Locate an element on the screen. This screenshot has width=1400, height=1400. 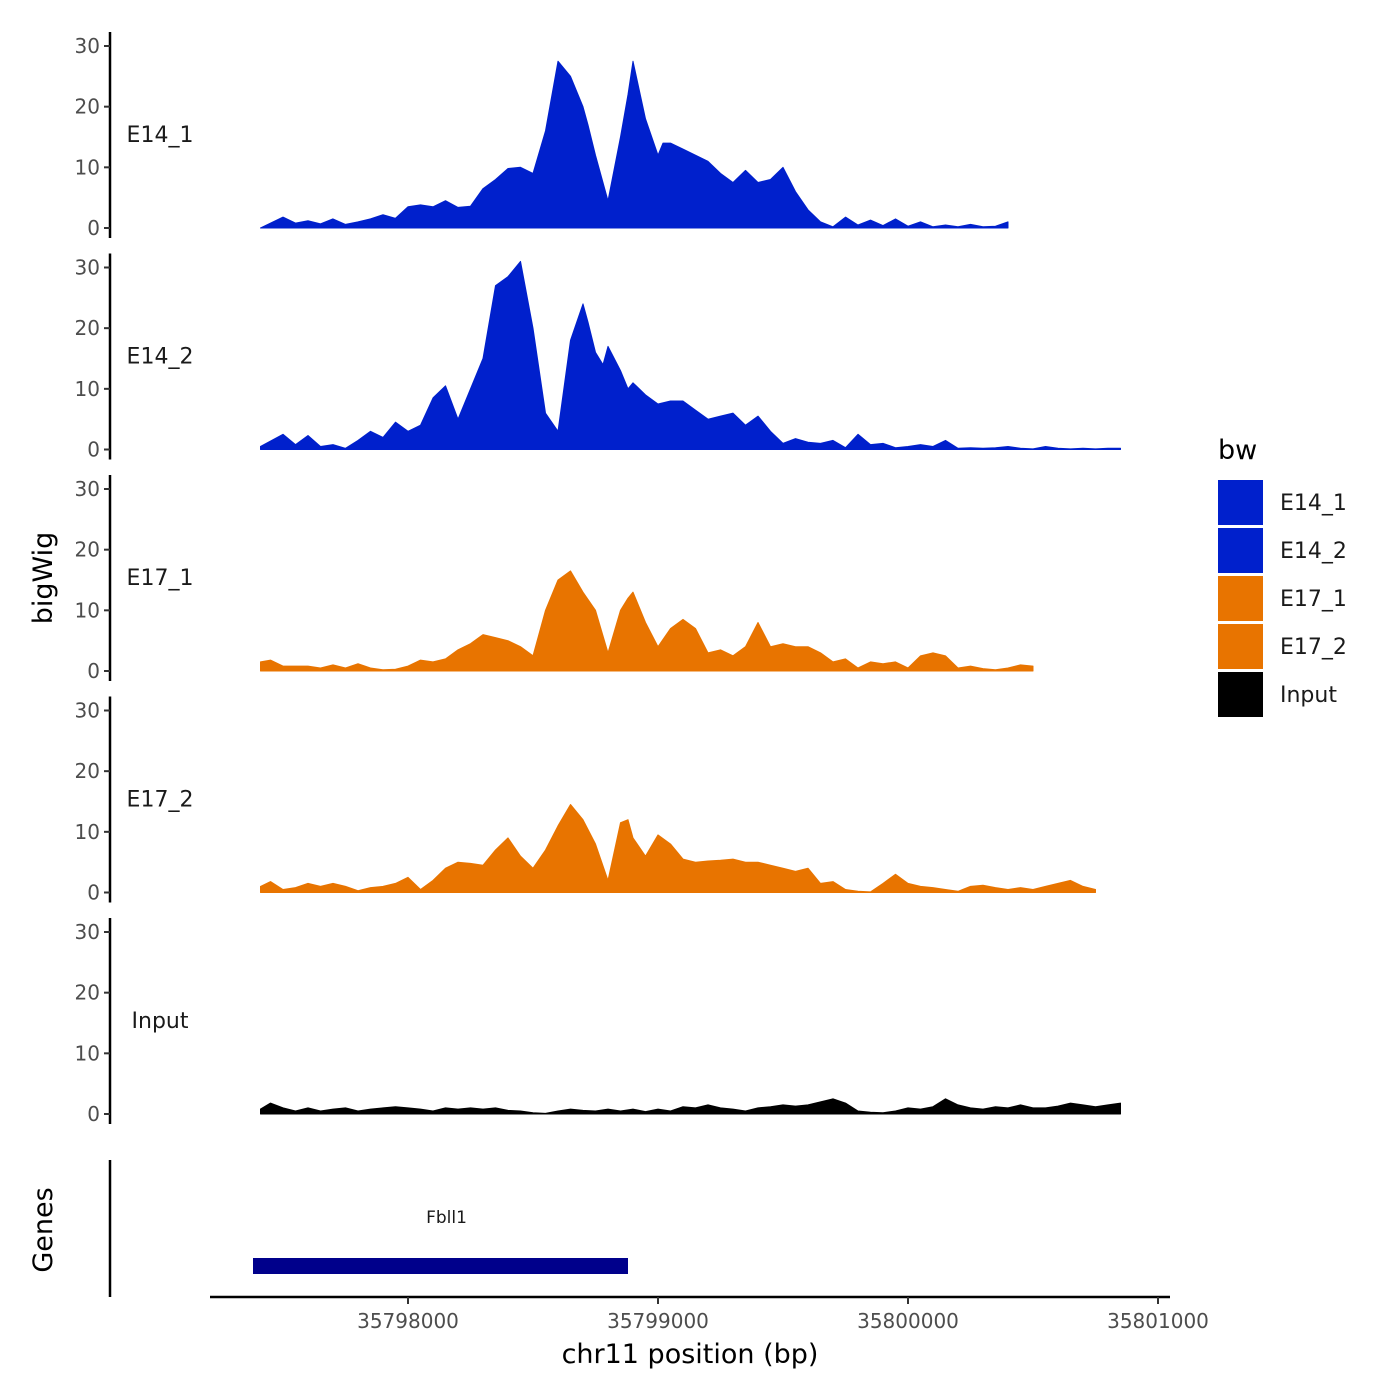
legend-label: E17_2 is located at coordinates (1313, 647).